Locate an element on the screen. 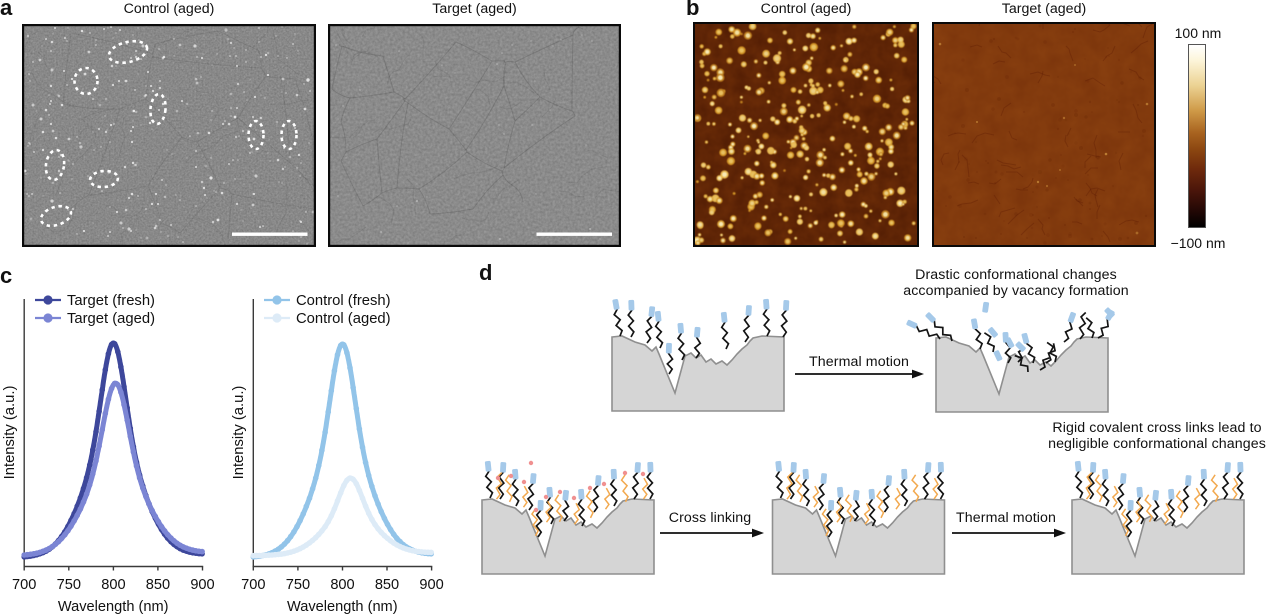 The width and height of the screenshot is (1269, 616). svg-text: Control (fresh) is located at coordinates (343, 301).